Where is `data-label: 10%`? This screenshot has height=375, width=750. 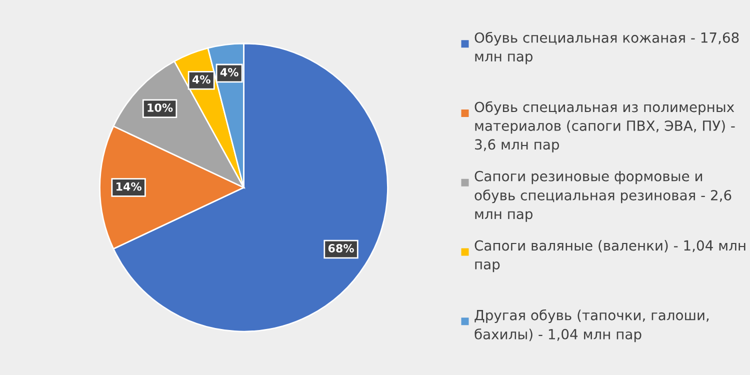
data-label: 10% is located at coordinates (160, 107).